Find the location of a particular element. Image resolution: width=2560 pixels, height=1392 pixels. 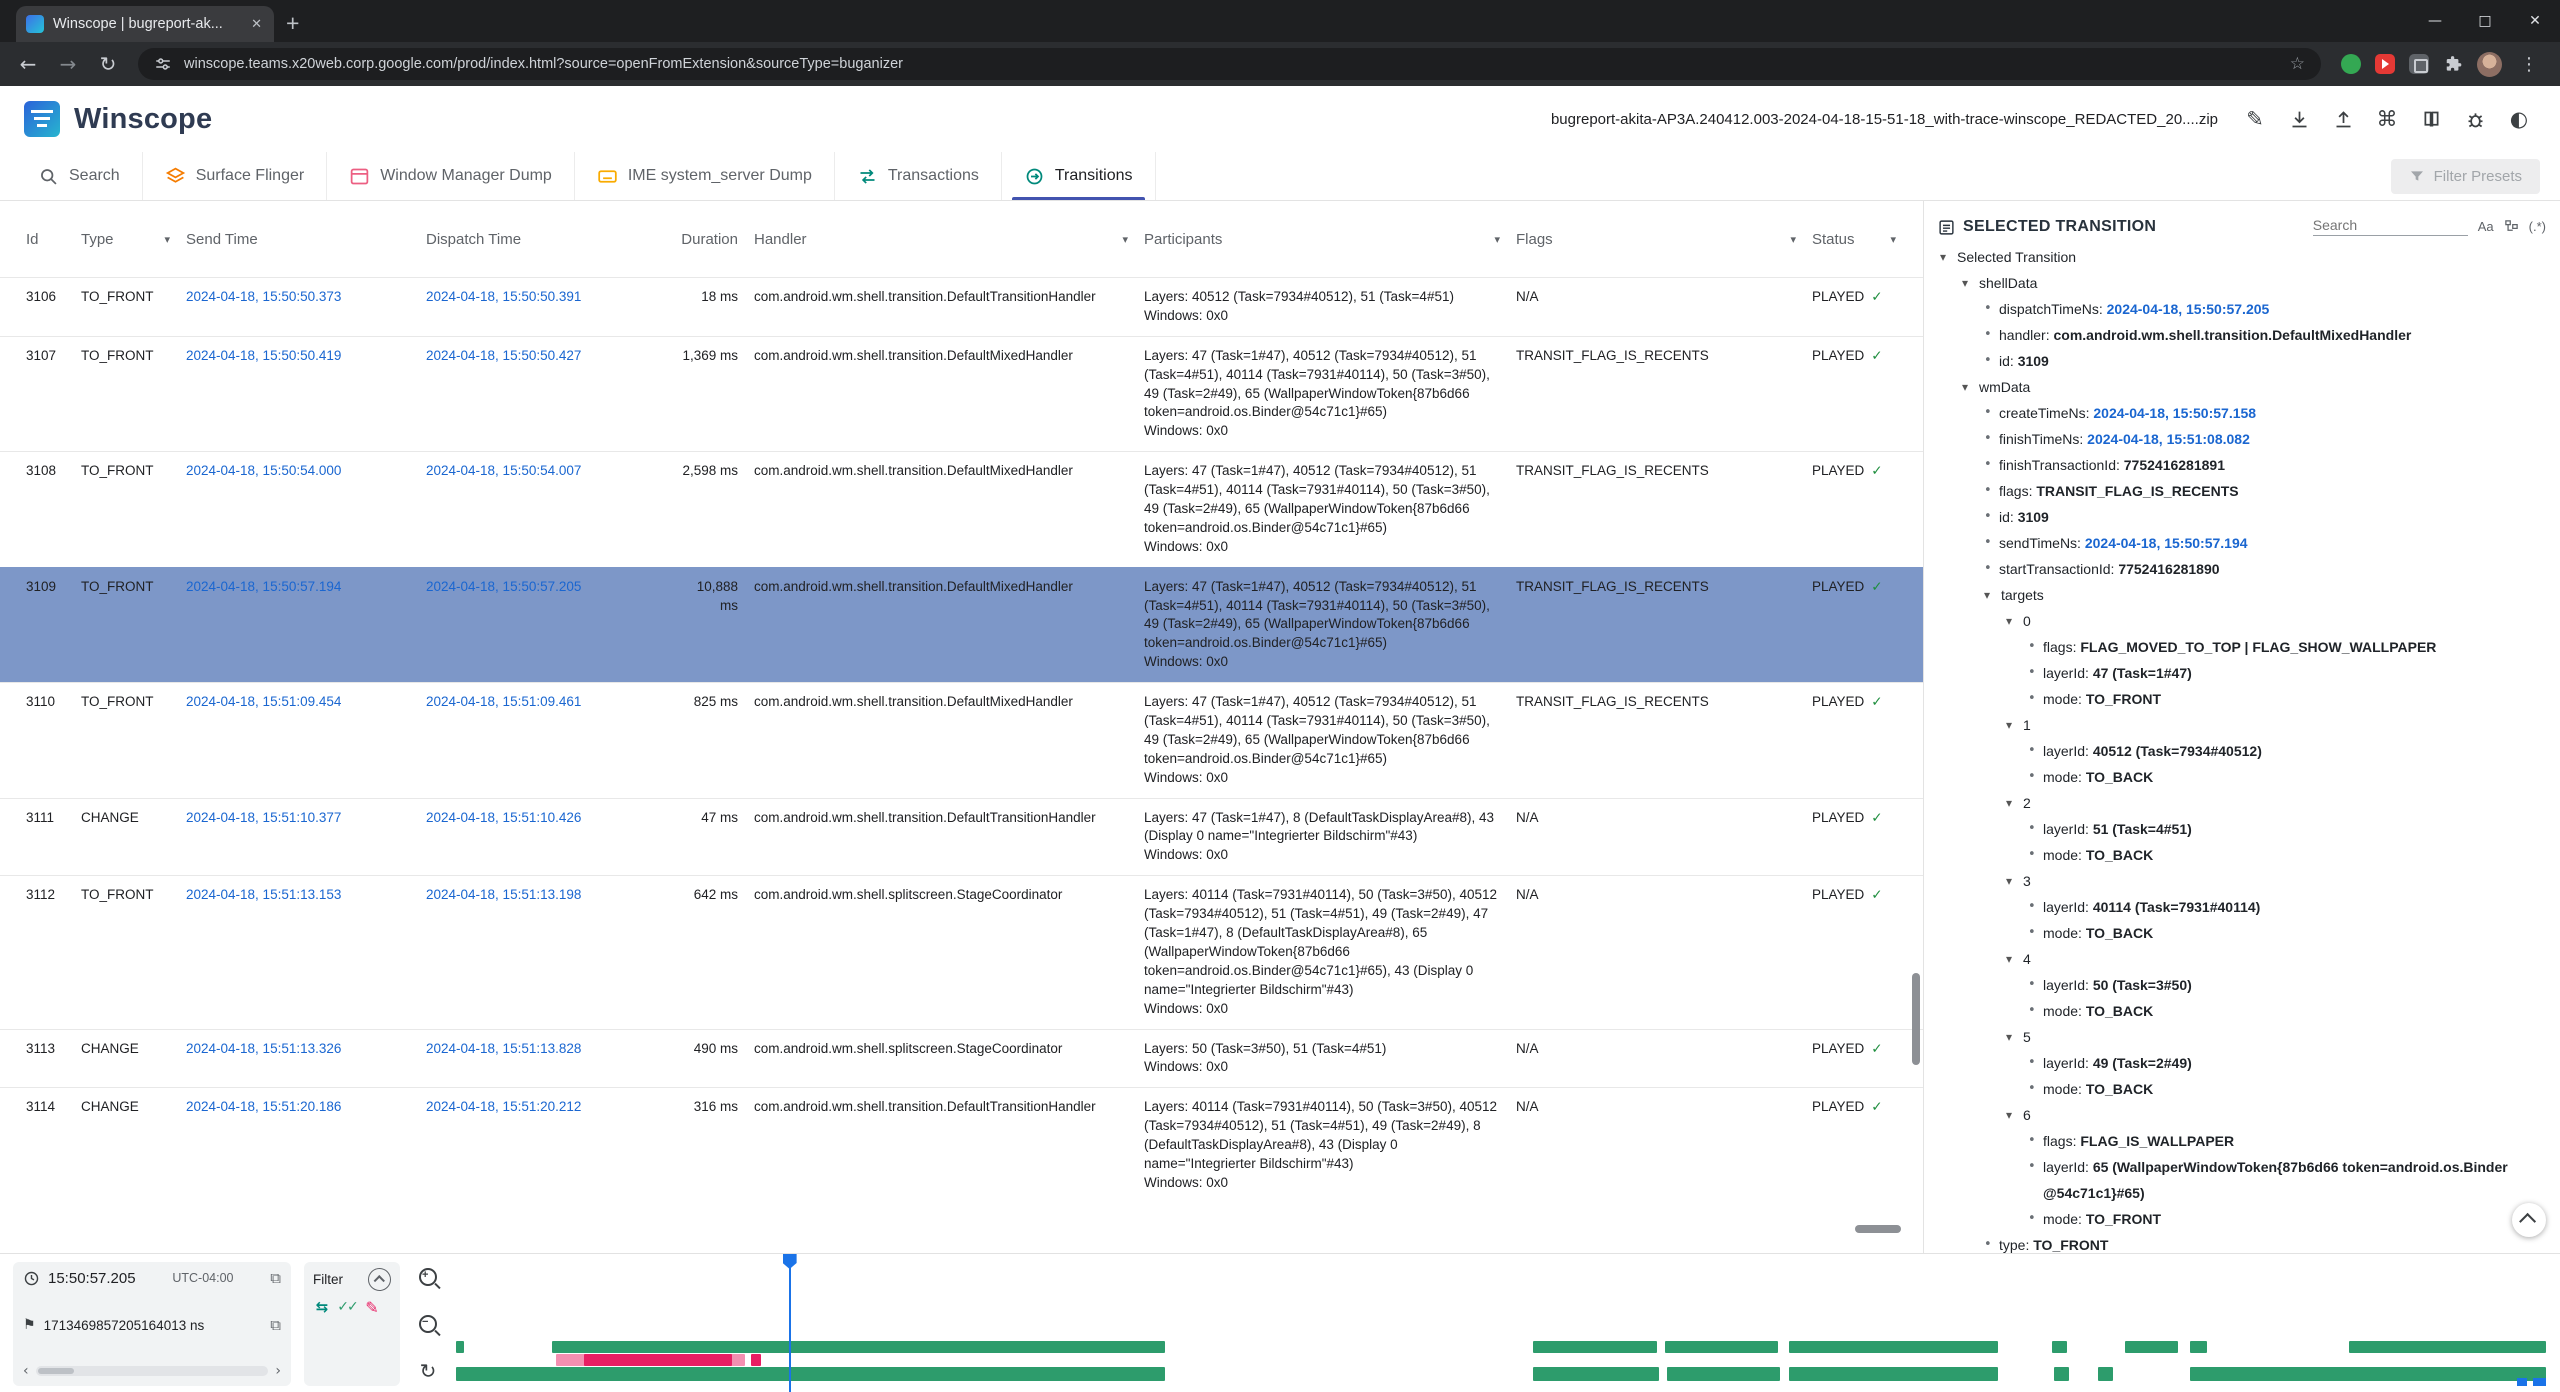

match-case-icon: Aa is located at coordinates (2485, 226).